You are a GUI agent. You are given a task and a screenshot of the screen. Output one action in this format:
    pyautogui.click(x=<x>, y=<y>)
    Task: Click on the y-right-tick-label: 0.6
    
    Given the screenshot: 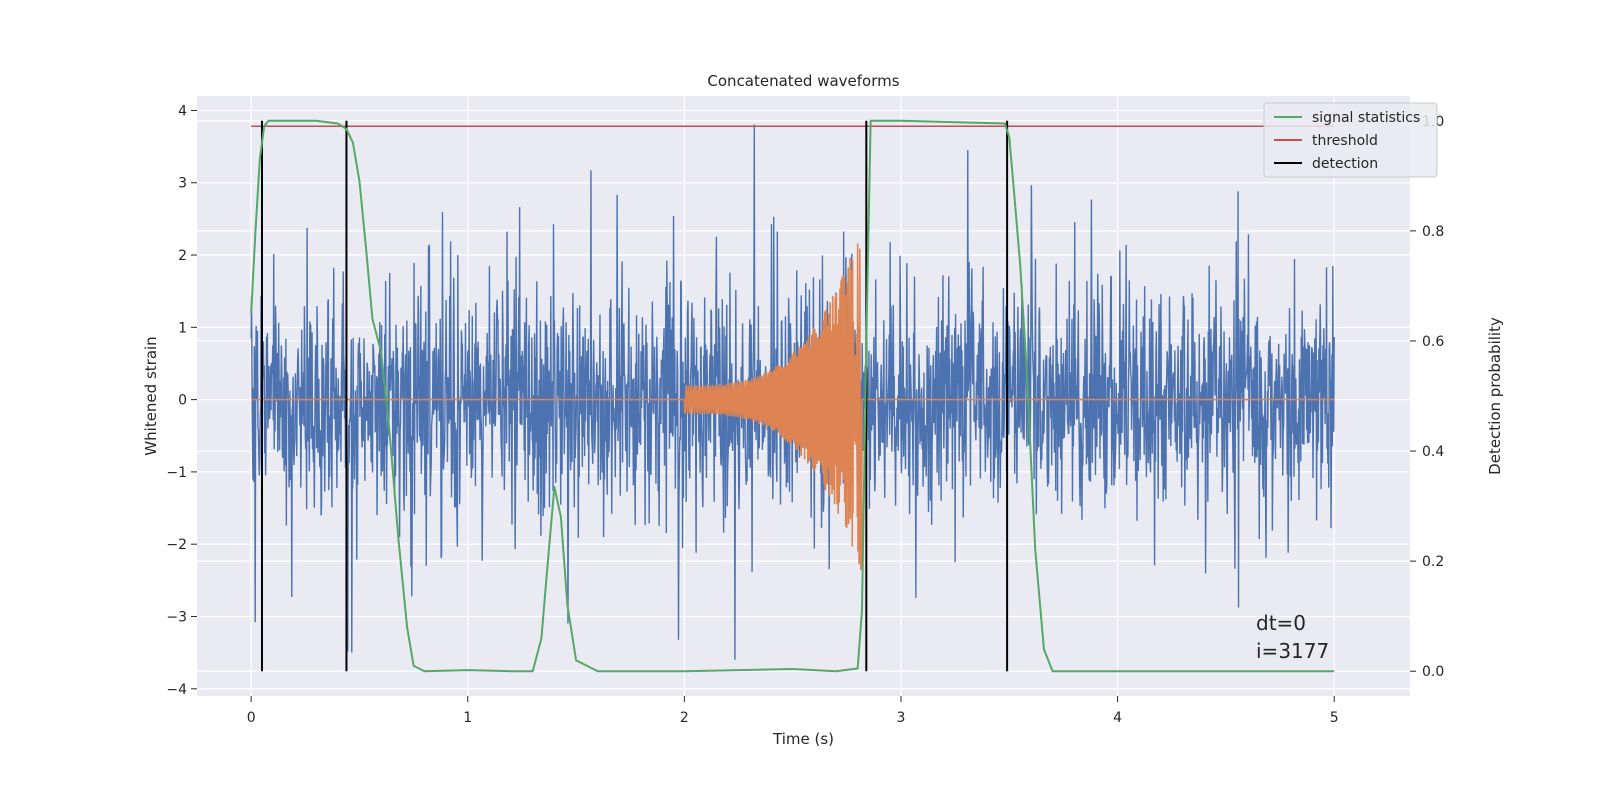 What is the action you would take?
    pyautogui.click(x=1433, y=342)
    